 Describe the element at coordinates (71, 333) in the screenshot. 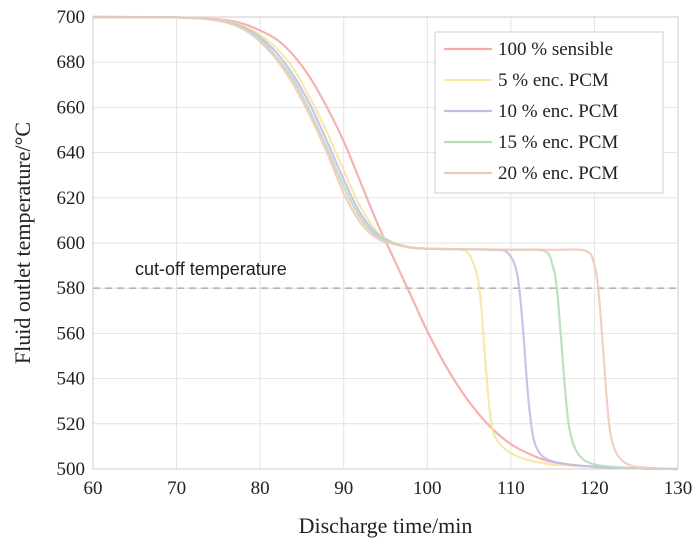

I see `y-tick-label: 560` at that location.